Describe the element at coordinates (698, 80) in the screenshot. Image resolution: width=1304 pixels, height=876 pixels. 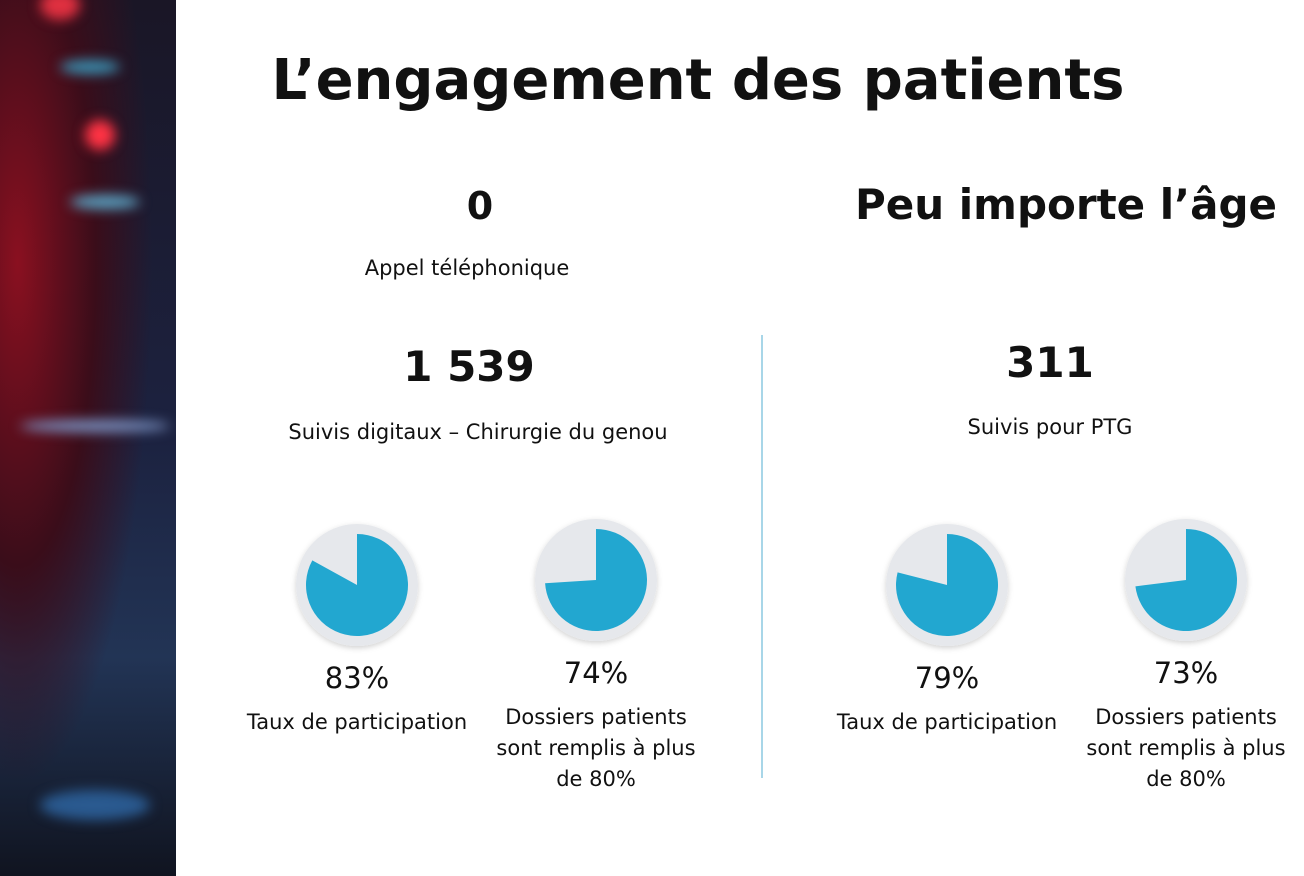
I see `title: L’engagement des patients` at that location.